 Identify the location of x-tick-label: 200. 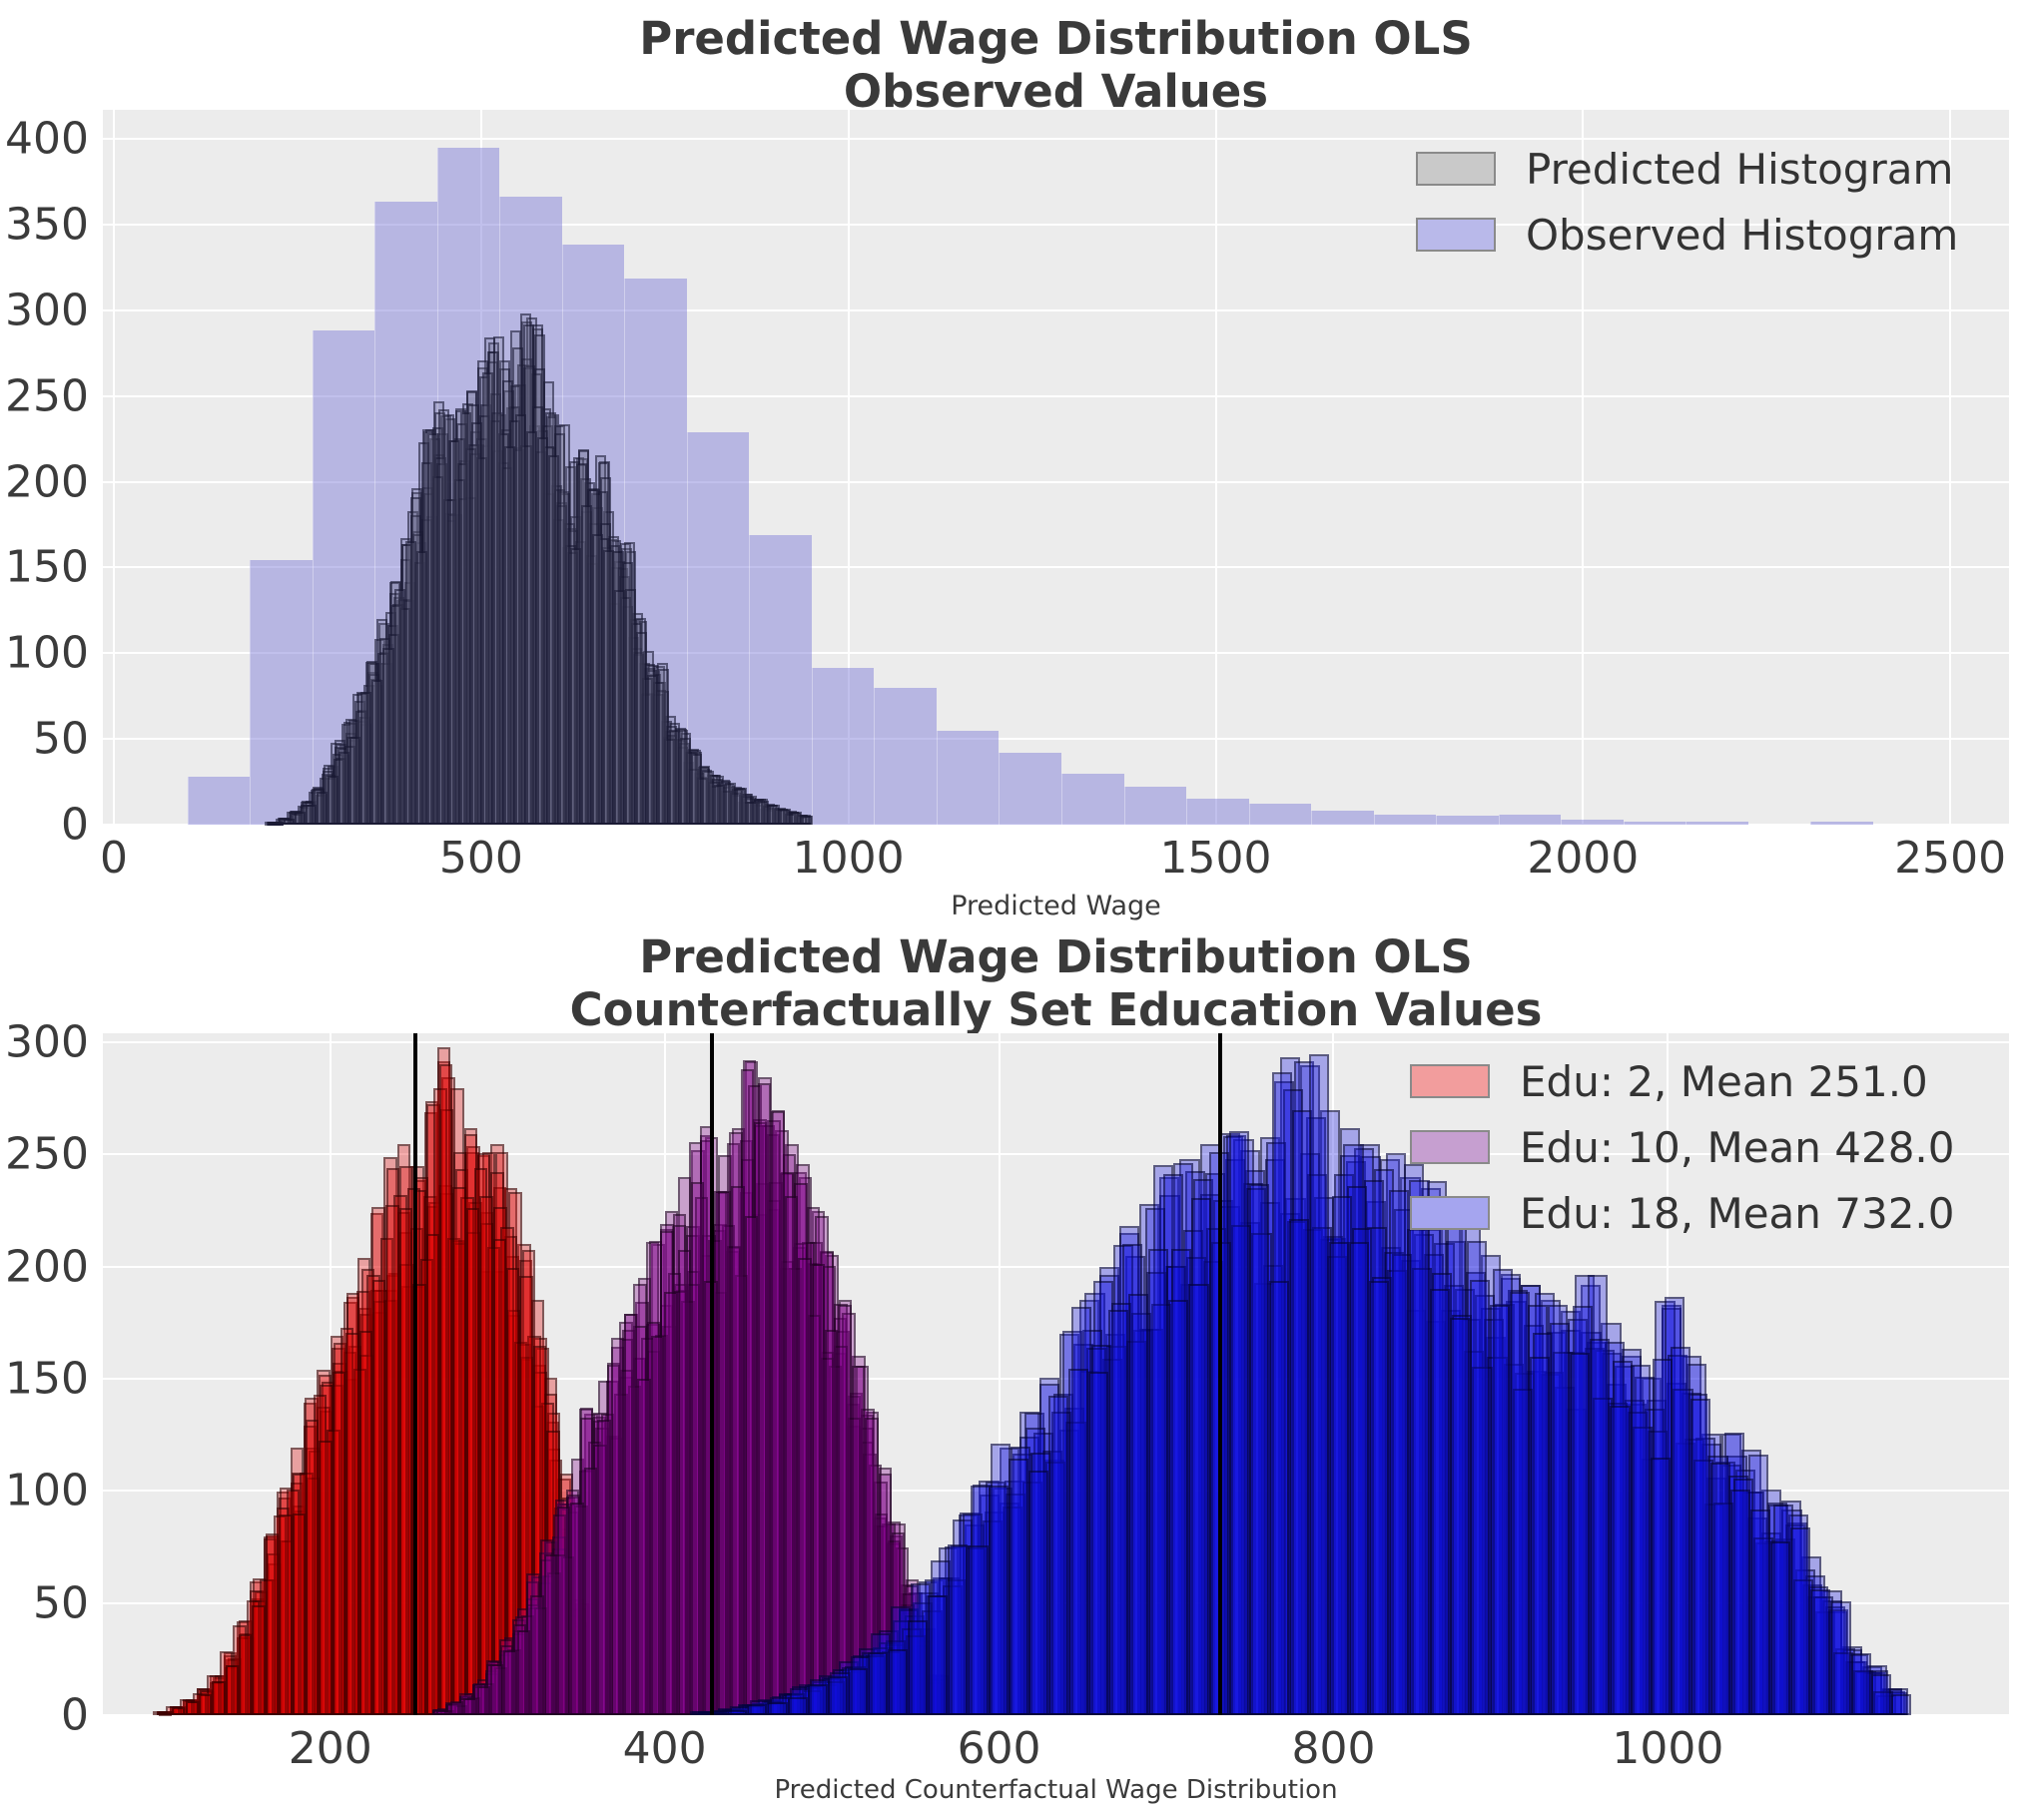
(330, 1748).